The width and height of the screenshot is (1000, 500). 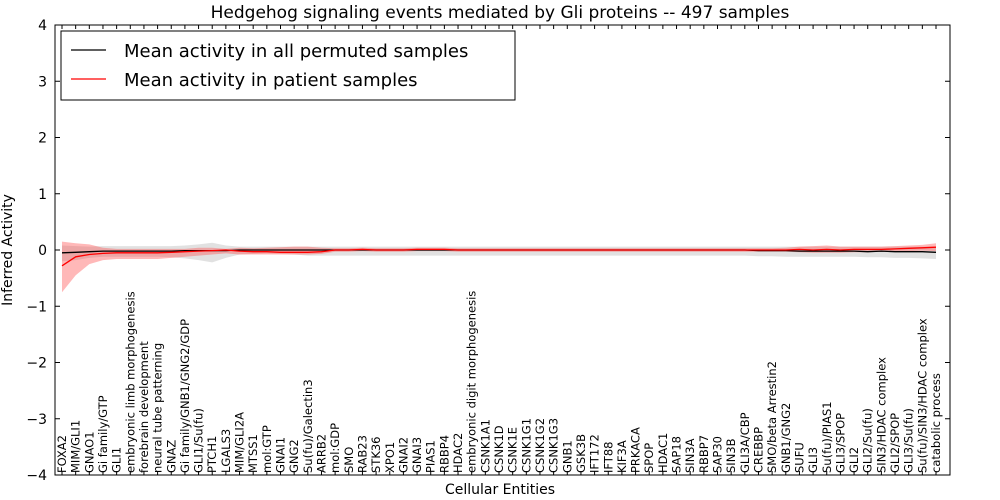 What do you see at coordinates (267, 449) in the screenshot?
I see `x-tick-label: mol:GTP` at bounding box center [267, 449].